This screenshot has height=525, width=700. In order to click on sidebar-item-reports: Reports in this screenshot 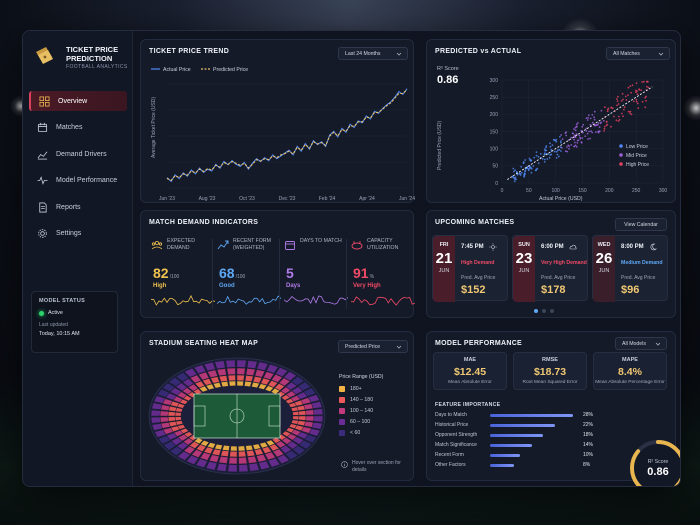, I will do `click(78, 207)`.